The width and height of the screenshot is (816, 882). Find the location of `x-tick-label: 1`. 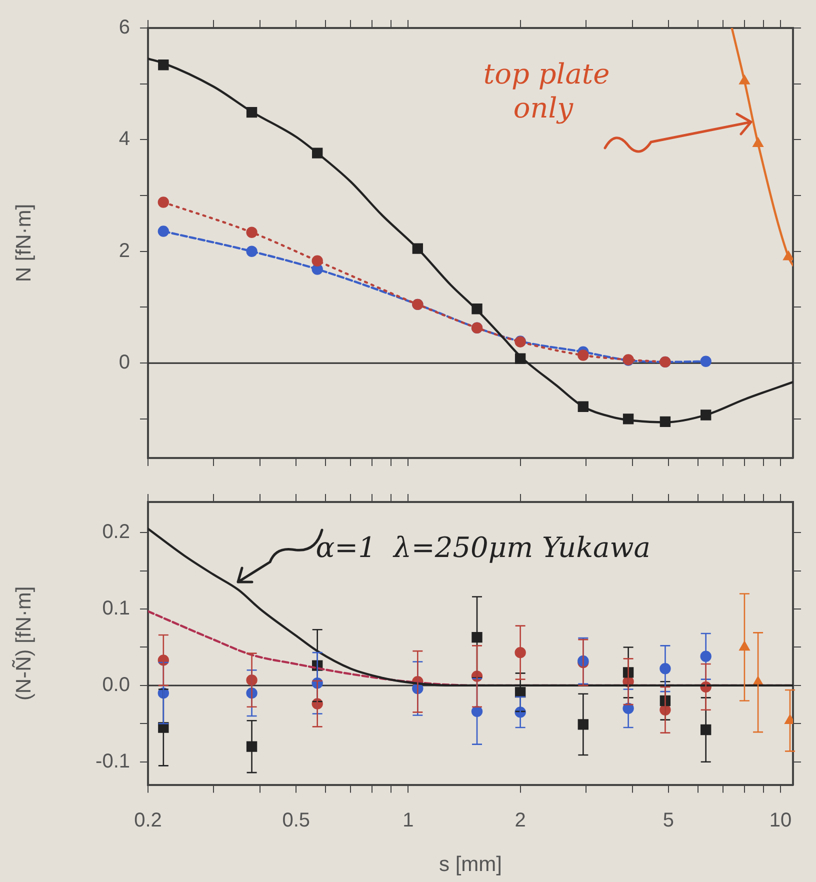

x-tick-label: 1 is located at coordinates (408, 820).